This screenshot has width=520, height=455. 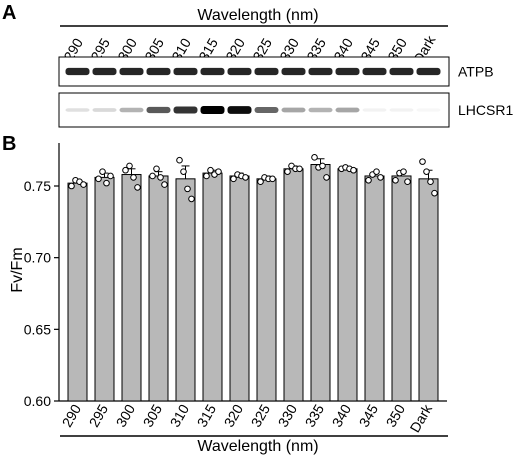 I want to click on panel-a-xlabel: Wavelength (nm), so click(x=257, y=15).